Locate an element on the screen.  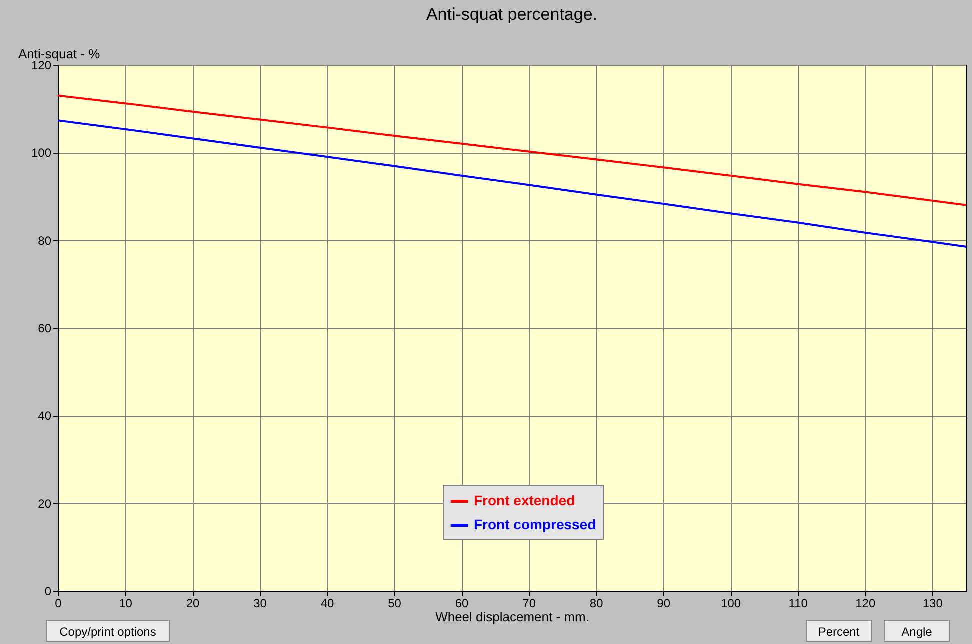
x-tick-label: 10 is located at coordinates (126, 603).